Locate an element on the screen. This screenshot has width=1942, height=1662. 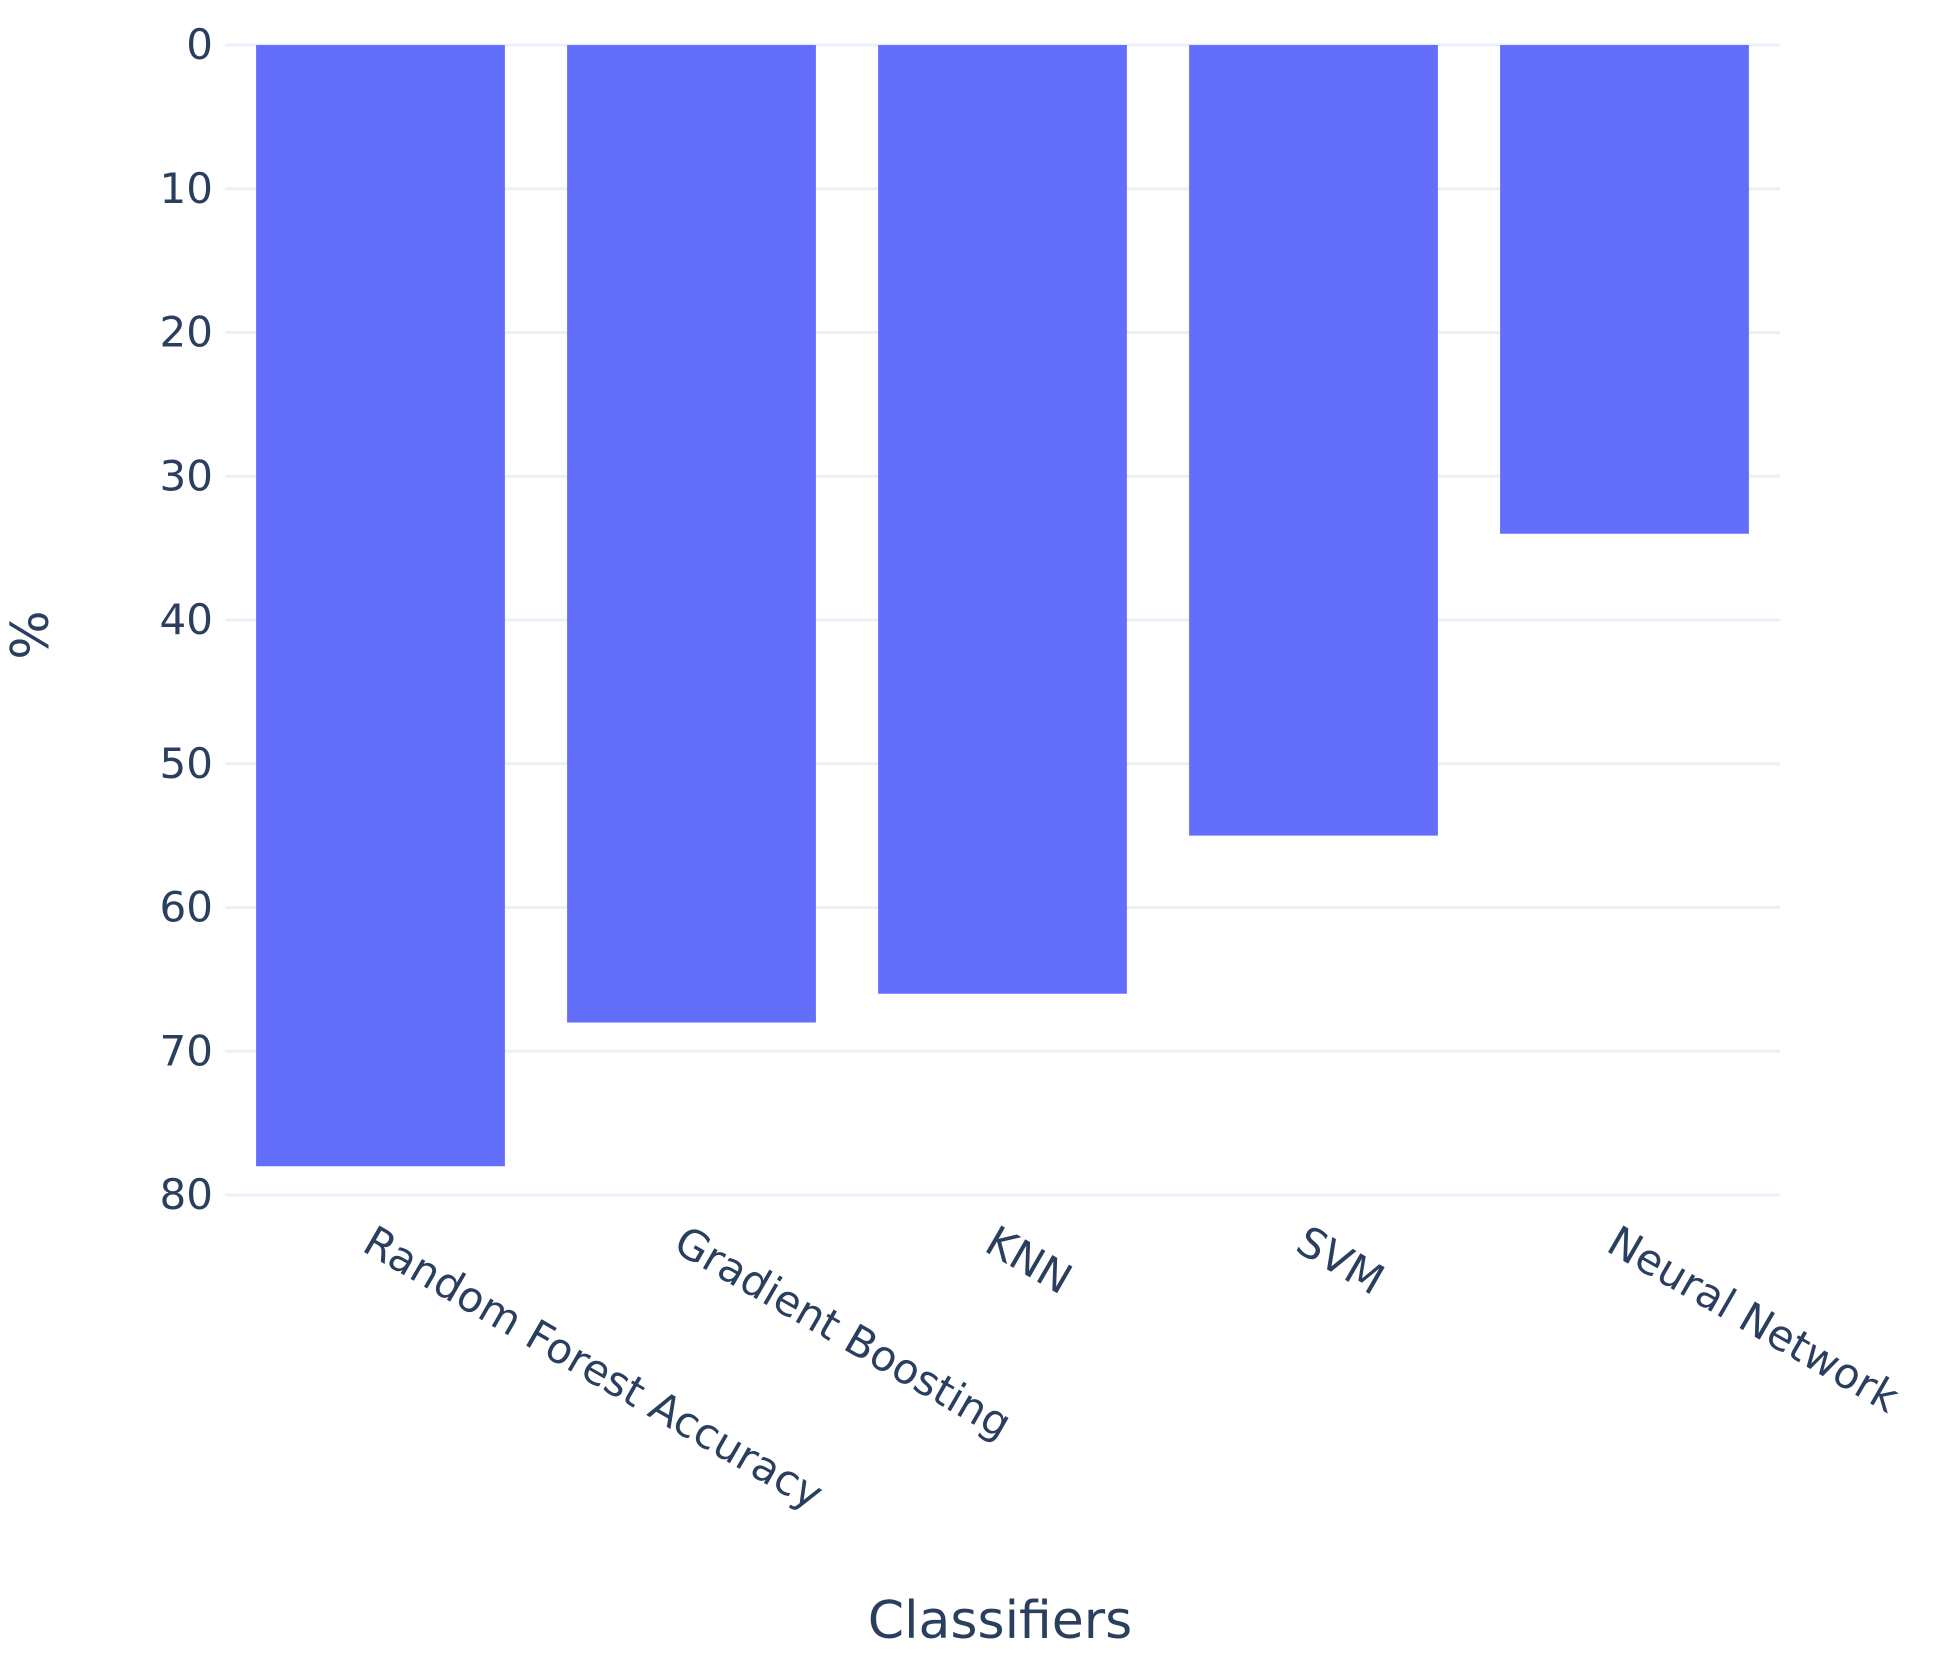
y-tick-label: 50 is located at coordinates (186, 763).